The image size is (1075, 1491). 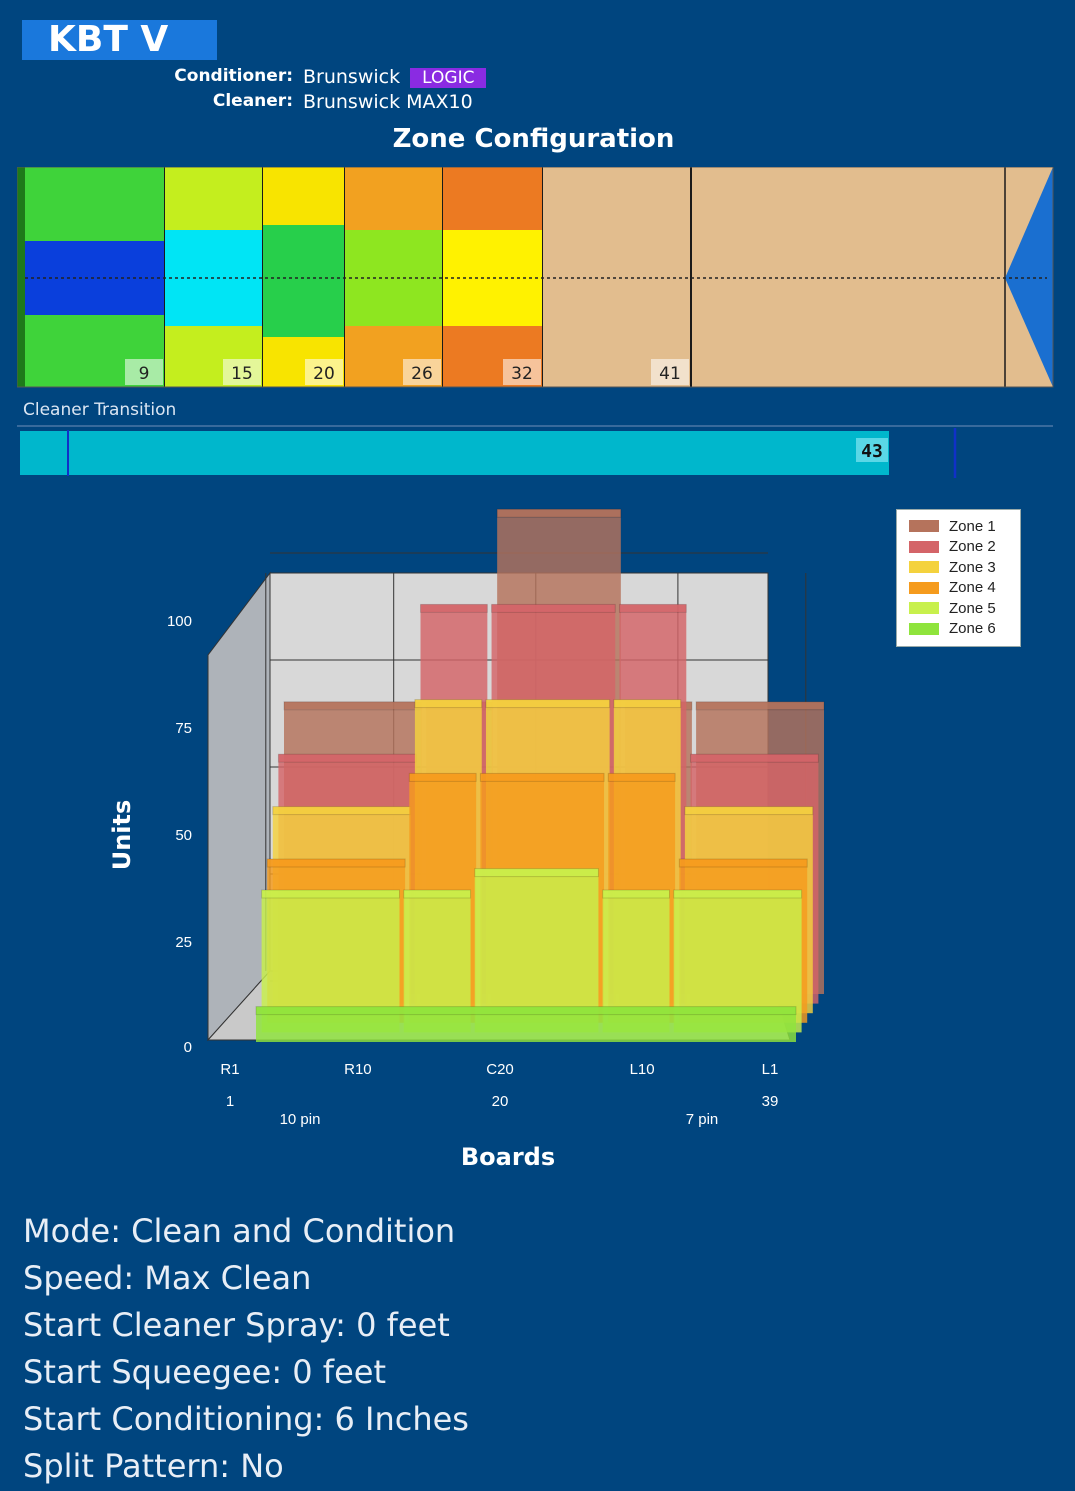 I want to click on series-3-segment-3-top, so click(x=548, y=704).